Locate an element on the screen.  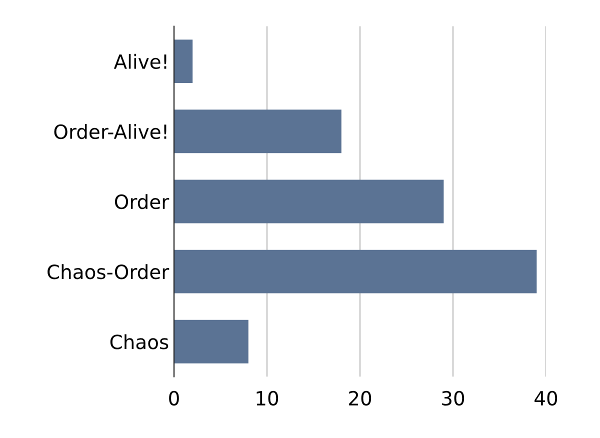
x-tick-label: 0 is located at coordinates (174, 398).